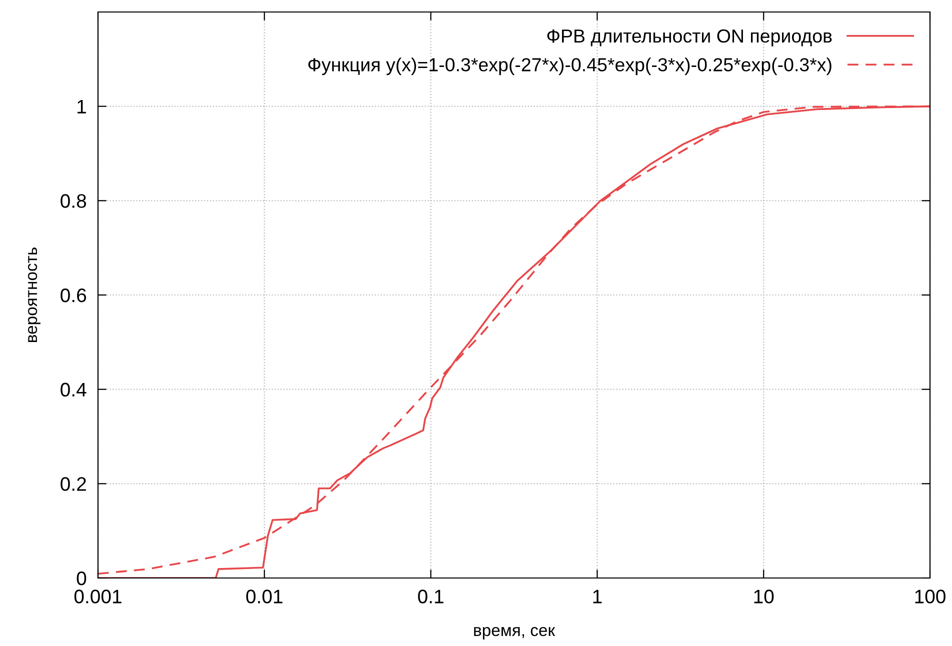  I want to click on x-tick-label: 10, so click(764, 597).